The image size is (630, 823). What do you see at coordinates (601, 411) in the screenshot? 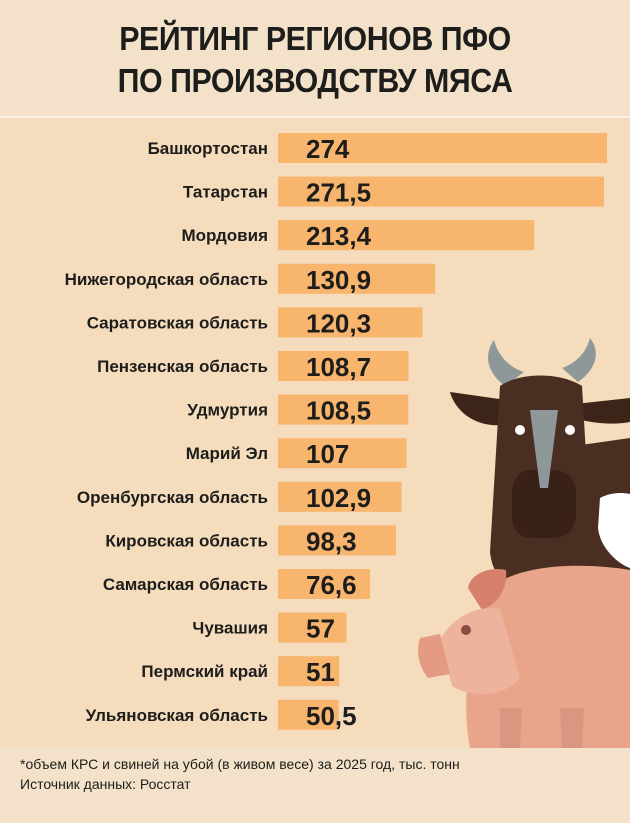
I see `cow-ear-right` at bounding box center [601, 411].